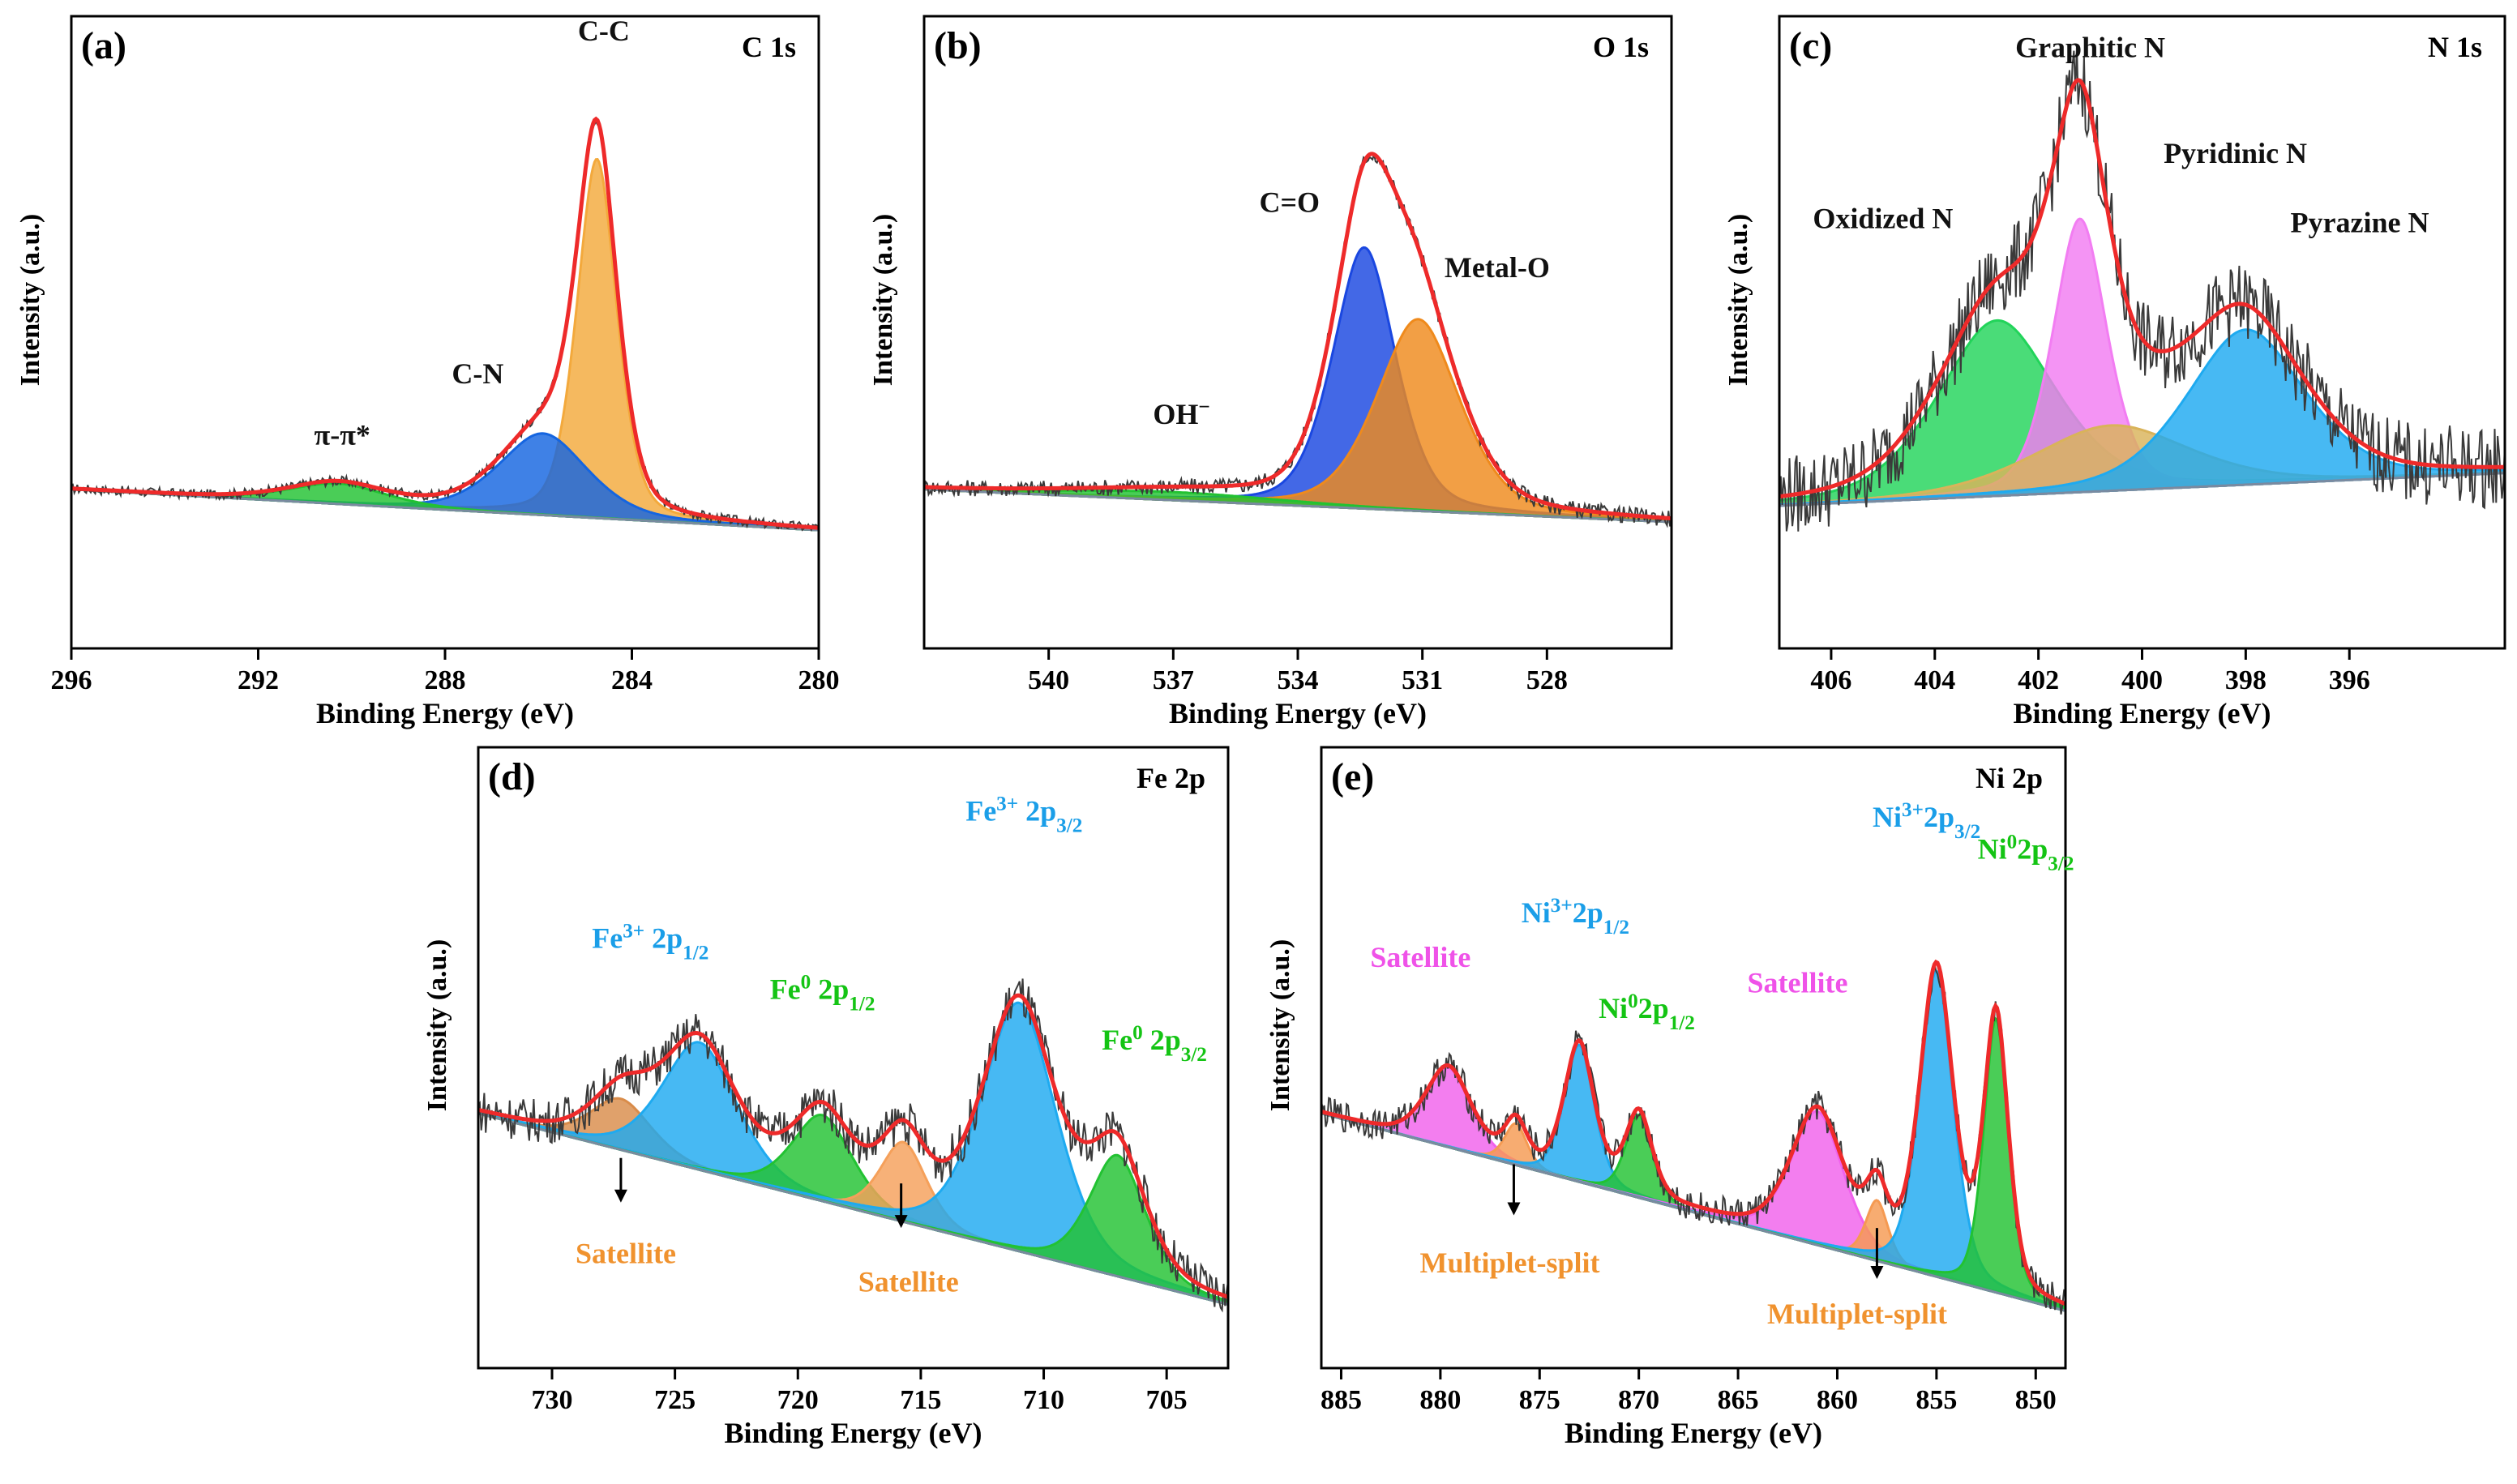  I want to click on x-tick-label: 406, so click(1830, 680).